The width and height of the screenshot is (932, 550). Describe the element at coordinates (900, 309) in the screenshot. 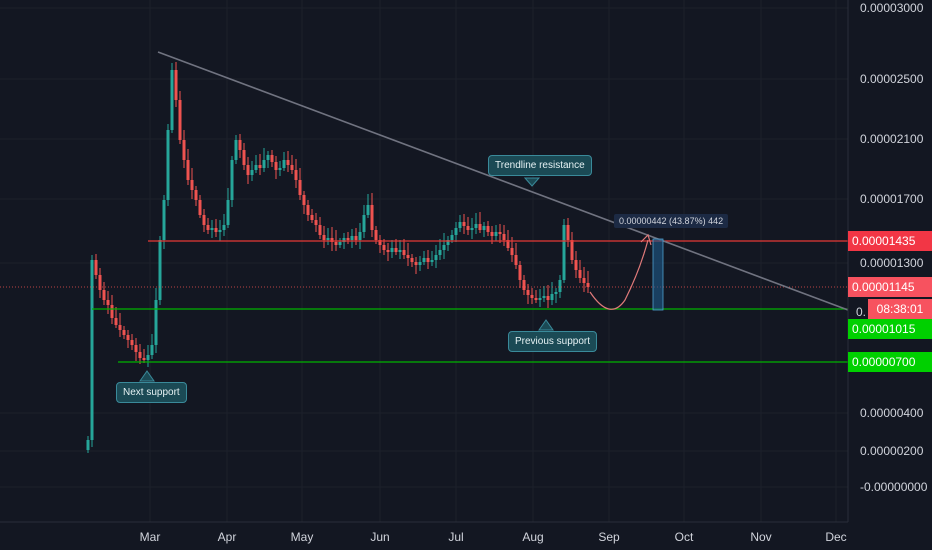

I see `countdown-tag: 08:38:01` at that location.